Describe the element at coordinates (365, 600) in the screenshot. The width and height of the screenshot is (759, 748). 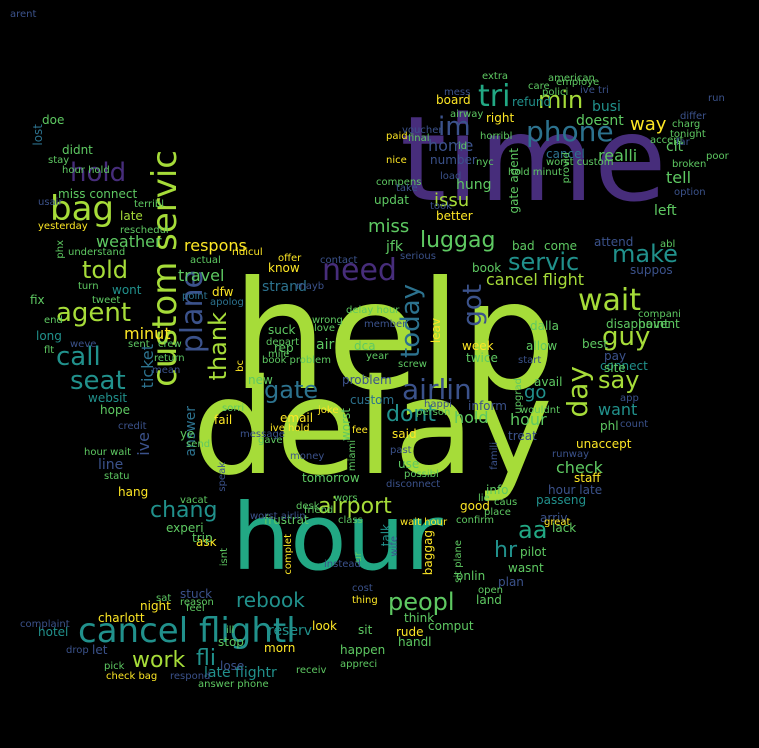
I see `cloud-word: thing` at that location.